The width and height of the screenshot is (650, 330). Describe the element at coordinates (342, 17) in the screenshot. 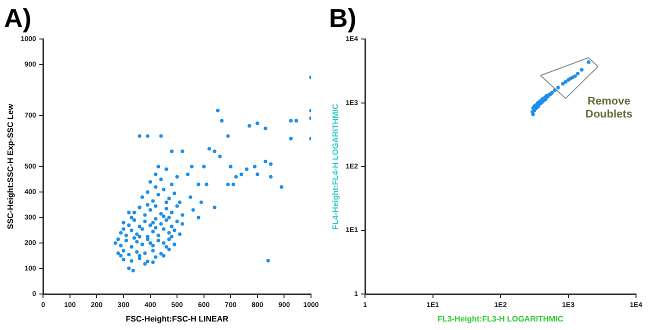

I see `chart-title: B)` at that location.